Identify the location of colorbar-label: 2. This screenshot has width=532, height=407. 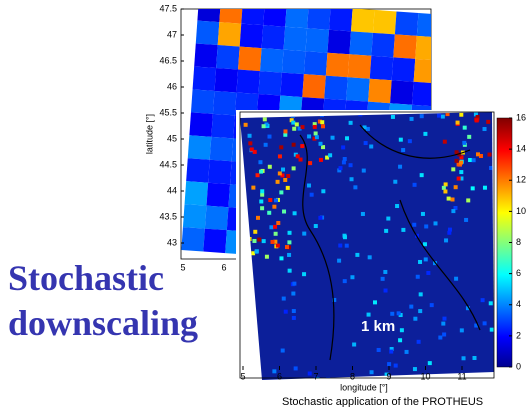
(518, 335).